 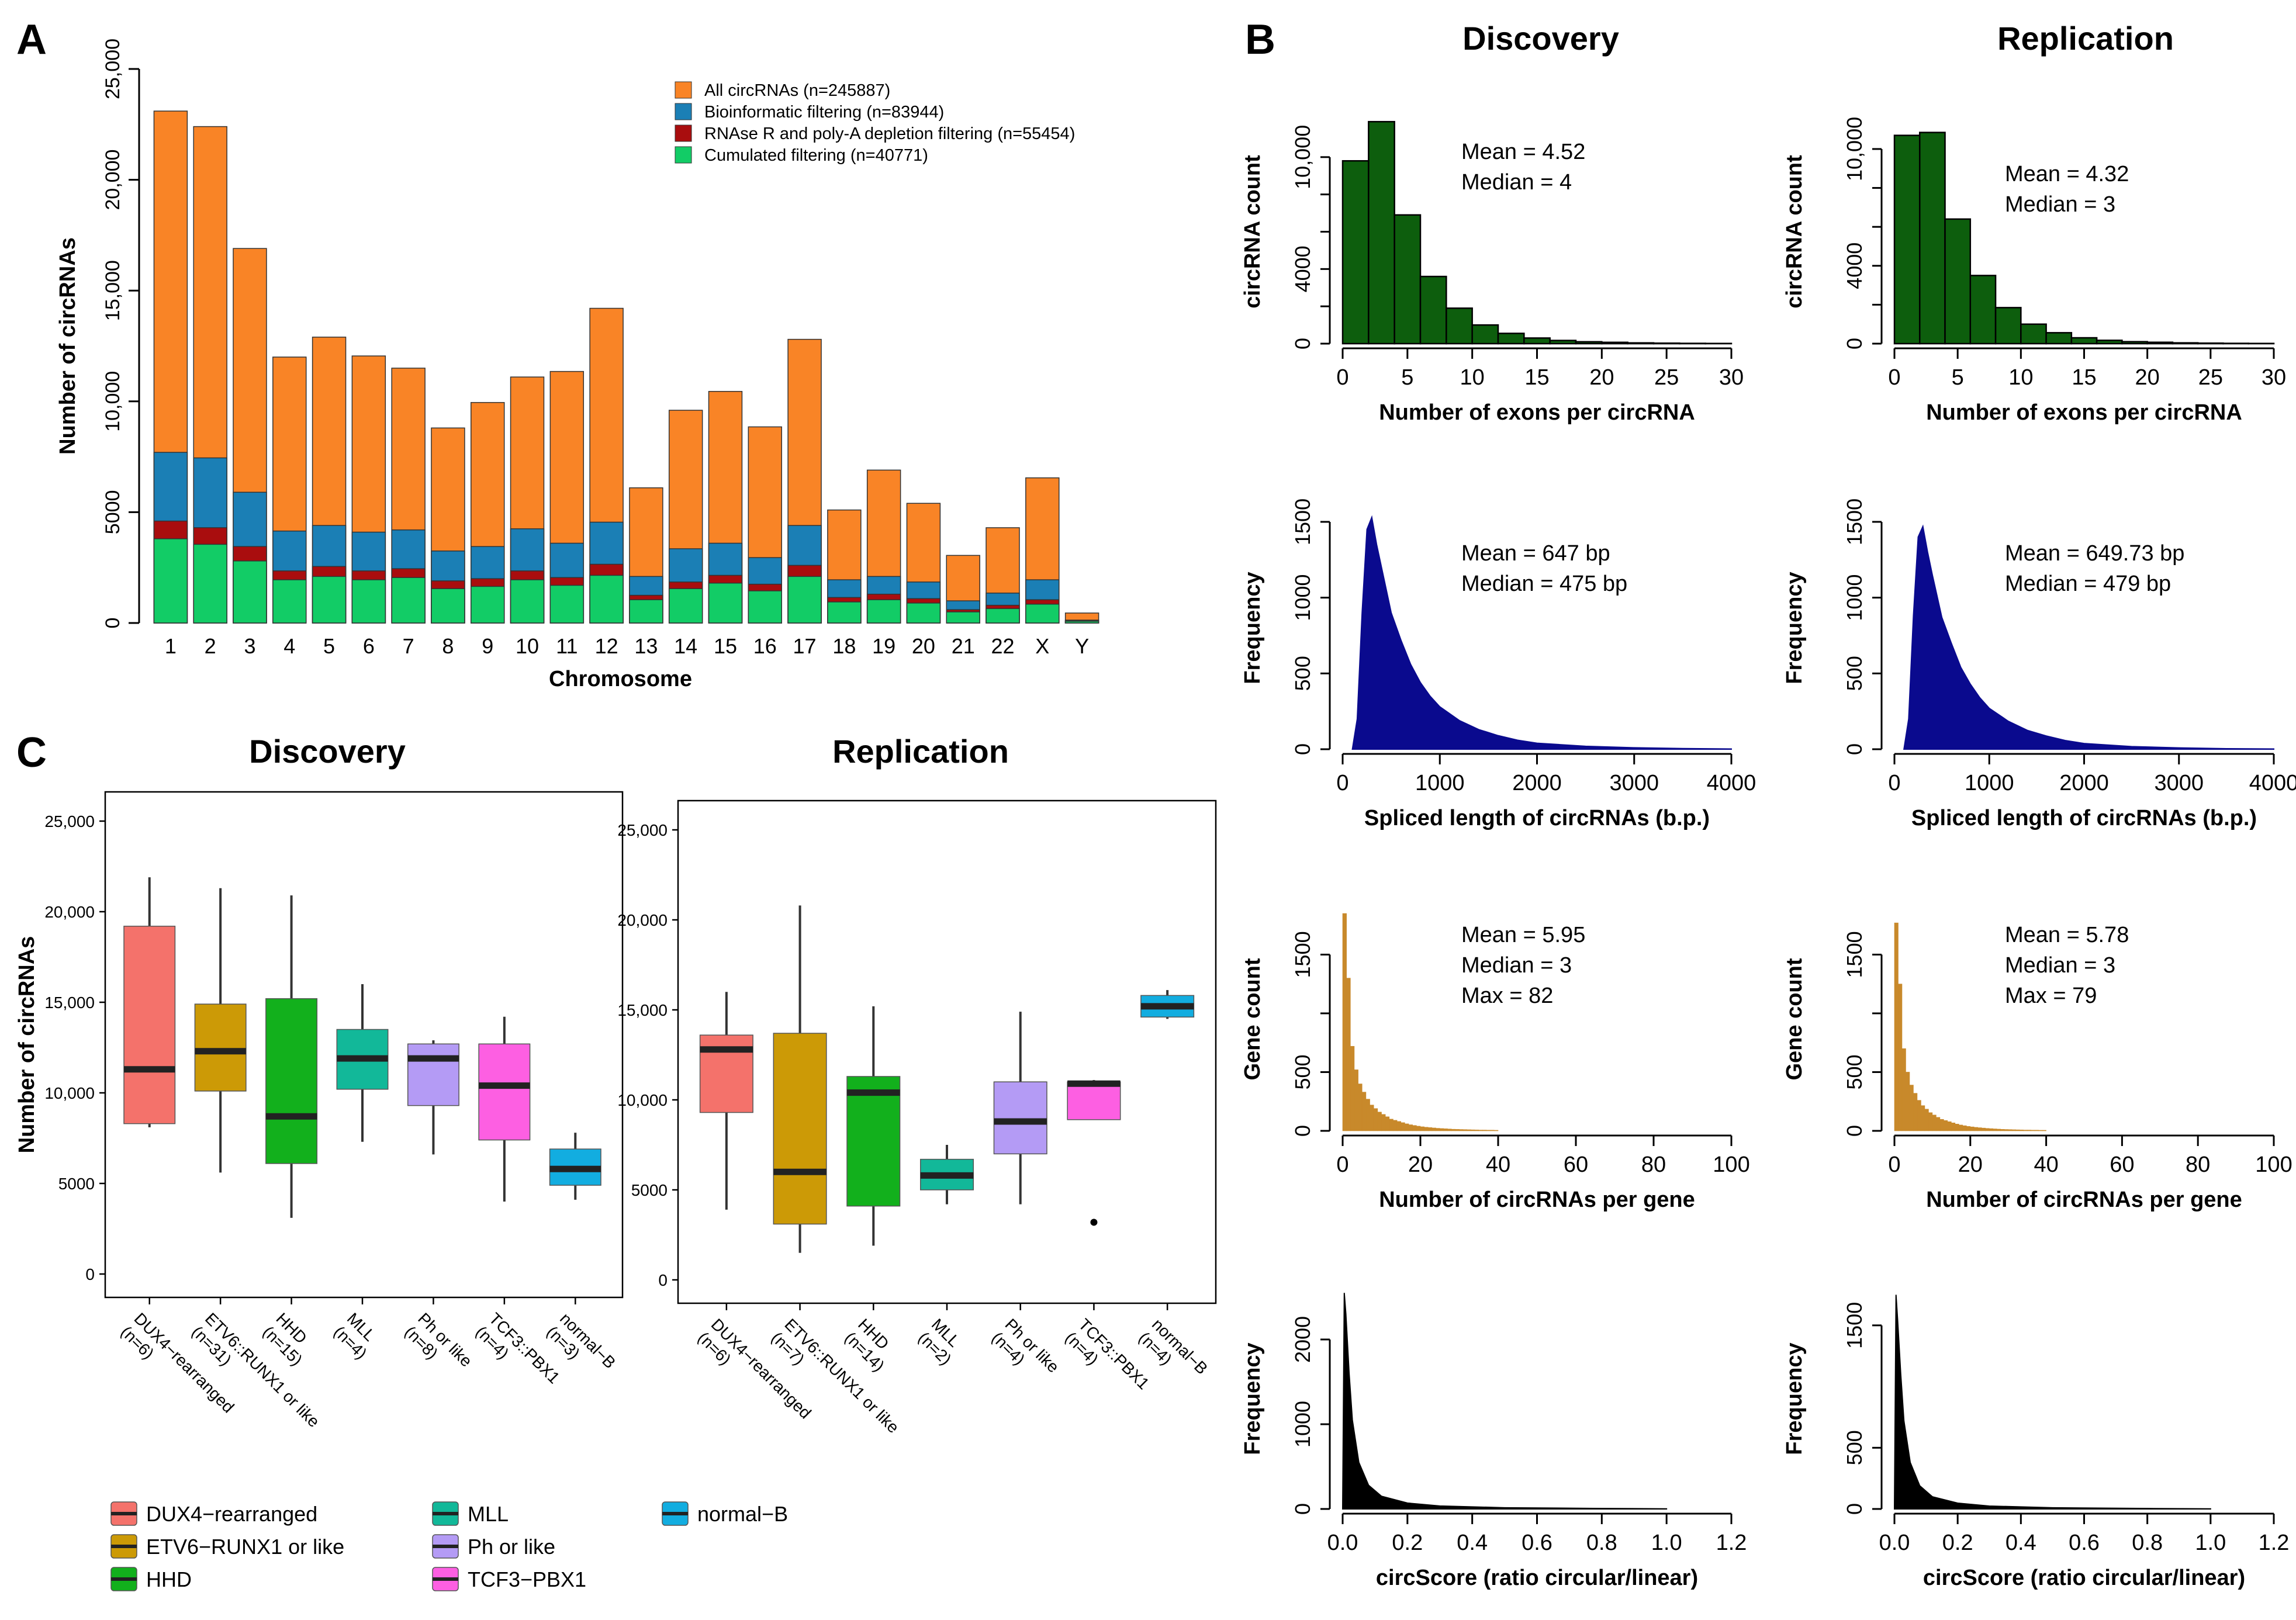 What do you see at coordinates (1081, 622) in the screenshot?
I see `bar-4-Y` at bounding box center [1081, 622].